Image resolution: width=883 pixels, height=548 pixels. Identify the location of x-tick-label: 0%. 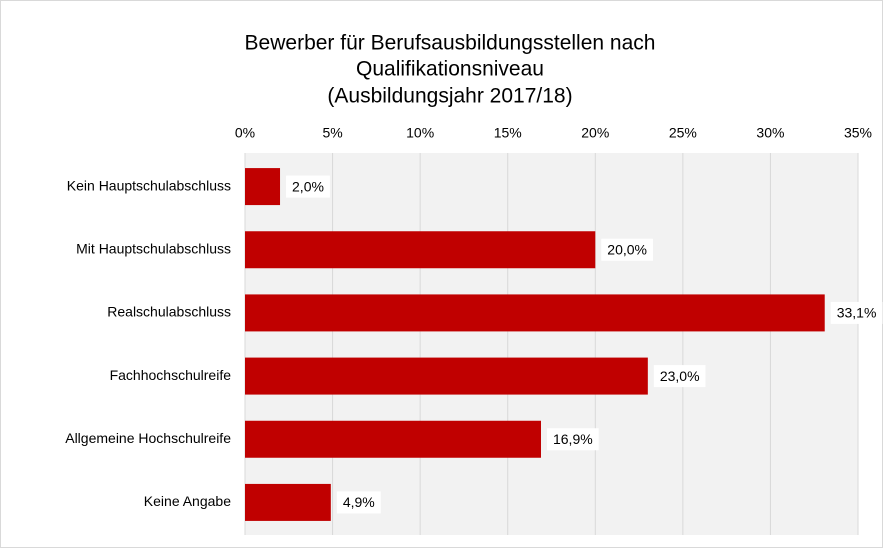
(245, 133).